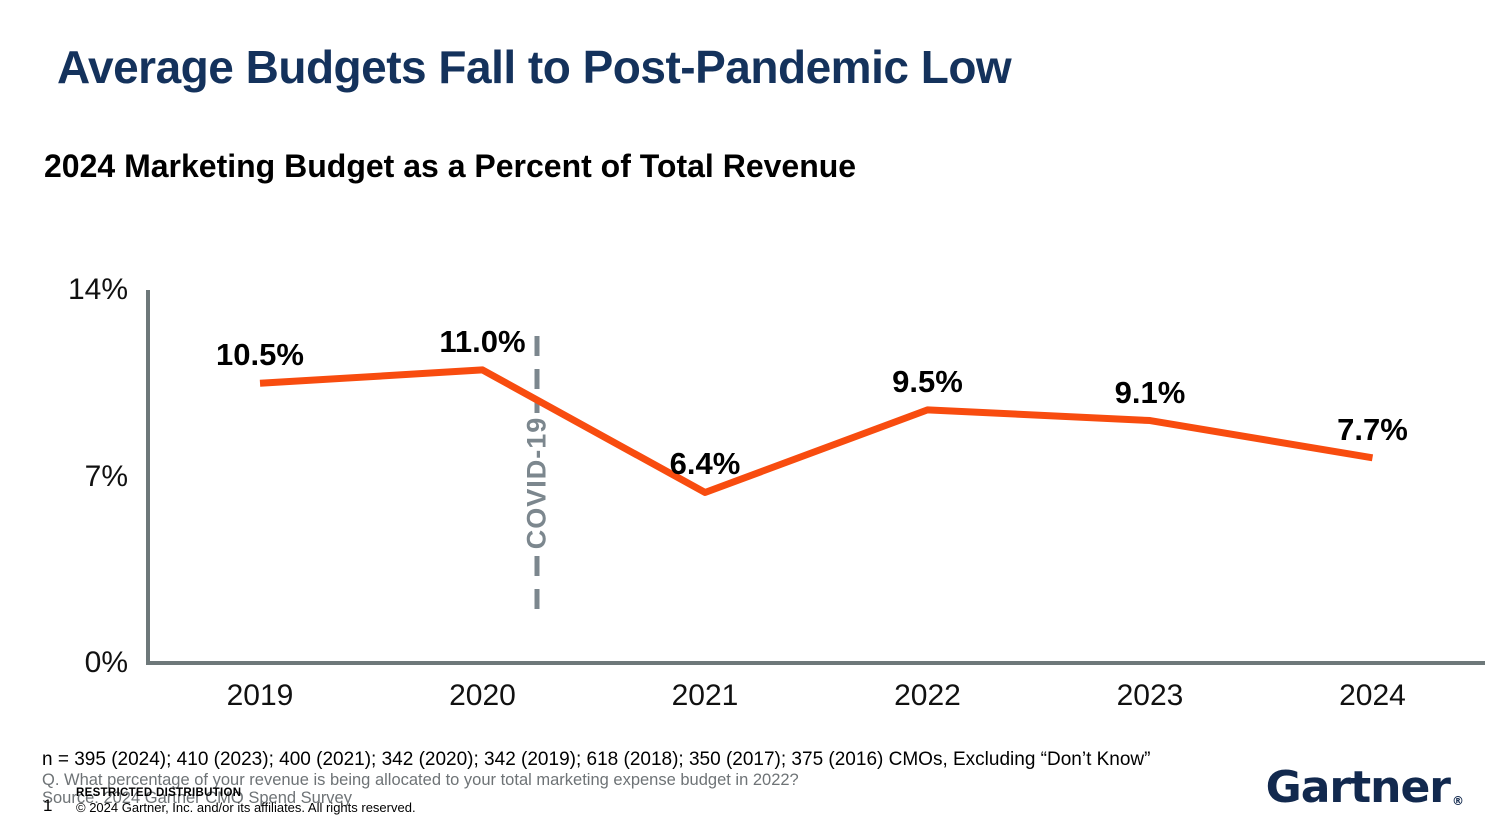 The width and height of the screenshot is (1510, 840). I want to click on y-tick-label: 14%, so click(97, 289).